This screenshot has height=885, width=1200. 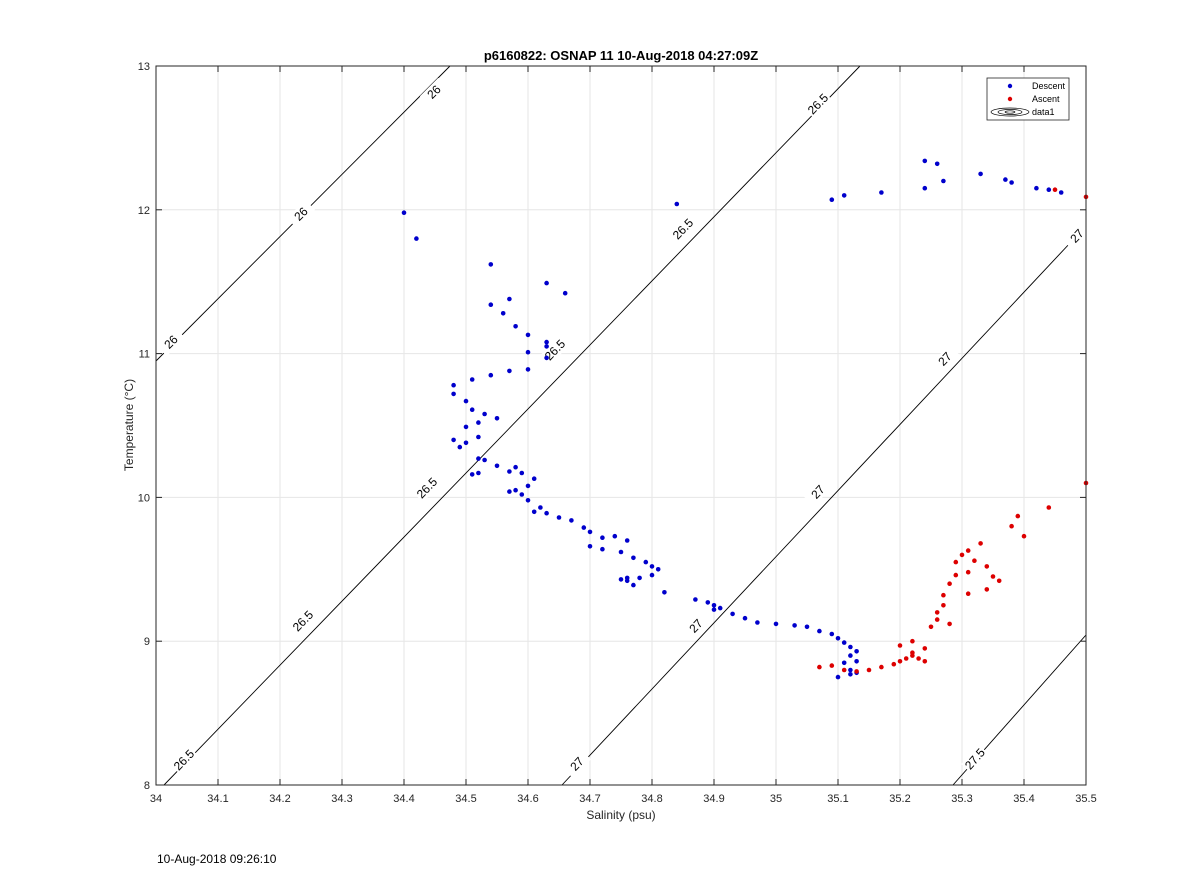 What do you see at coordinates (279, 799) in the screenshot?
I see `x-tick-label: 34.2` at bounding box center [279, 799].